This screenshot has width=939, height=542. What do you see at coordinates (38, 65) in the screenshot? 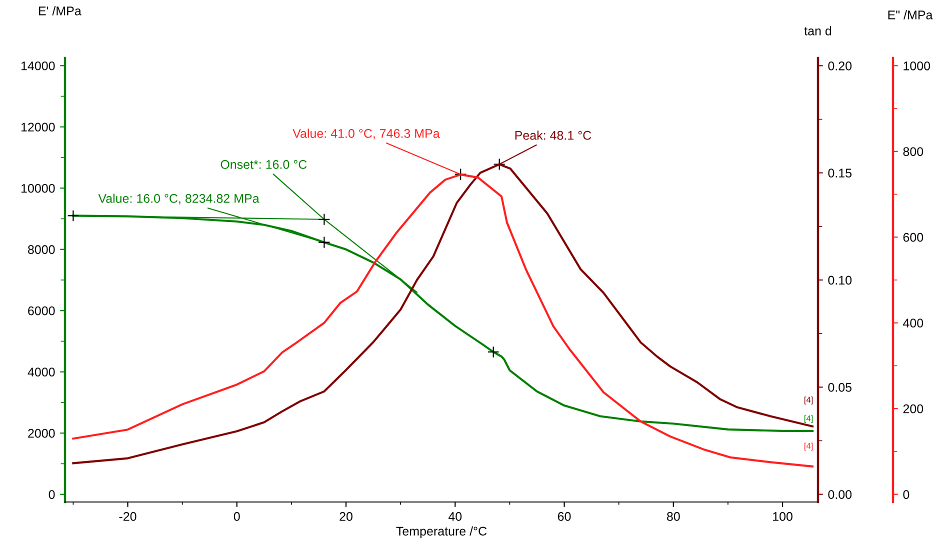
I see `y-tick-label: 14000` at bounding box center [38, 65].